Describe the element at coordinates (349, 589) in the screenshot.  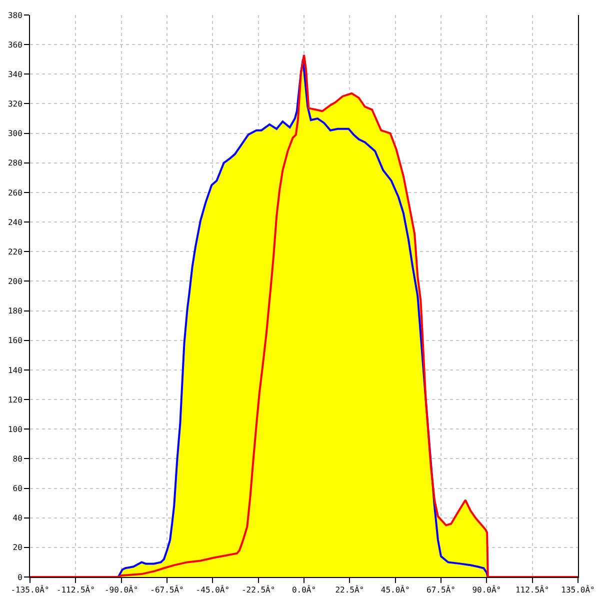
I see `x-tick-label: 22.5Â°` at that location.